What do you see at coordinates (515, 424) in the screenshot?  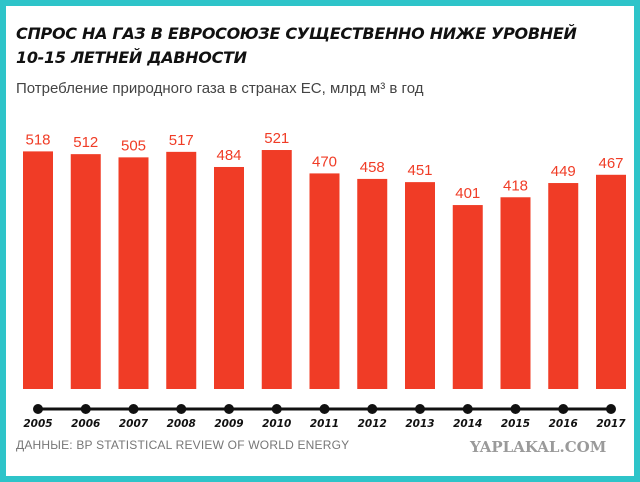 I see `x-tick-label: 2015` at bounding box center [515, 424].